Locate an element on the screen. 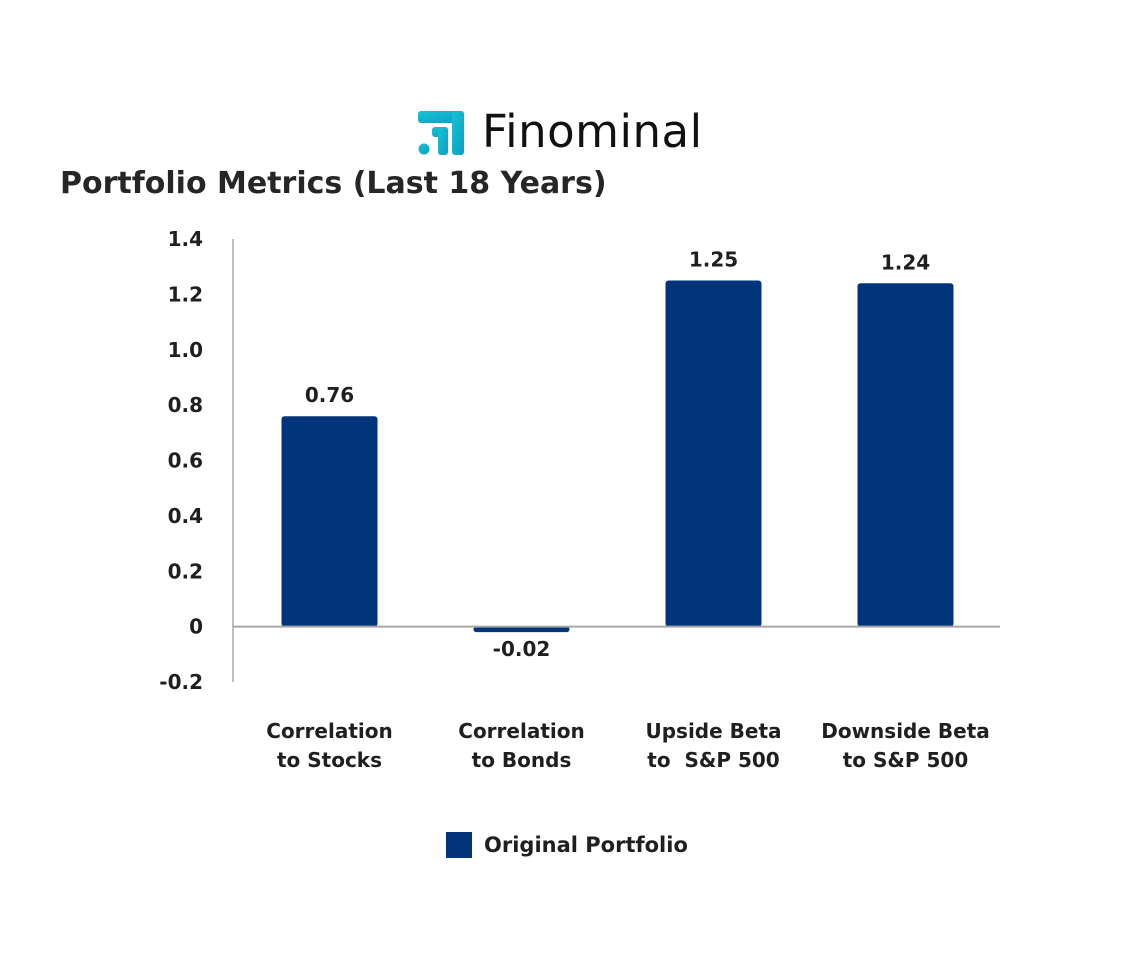 The height and width of the screenshot is (964, 1132). y-tick-label: -0.2 is located at coordinates (181, 682).